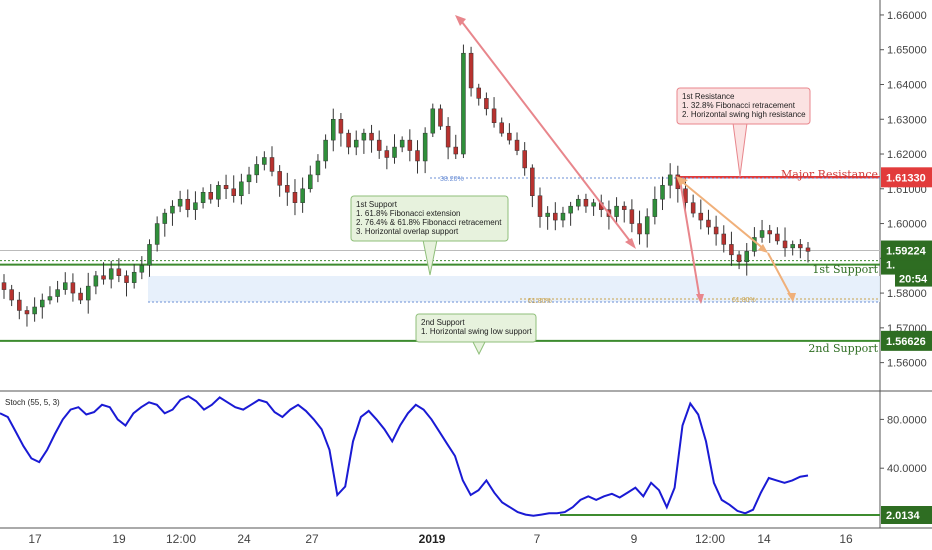  Describe the element at coordinates (744, 114) in the screenshot. I see `resistance-note-line-3: 2. Horizontal swing high resistance` at that location.